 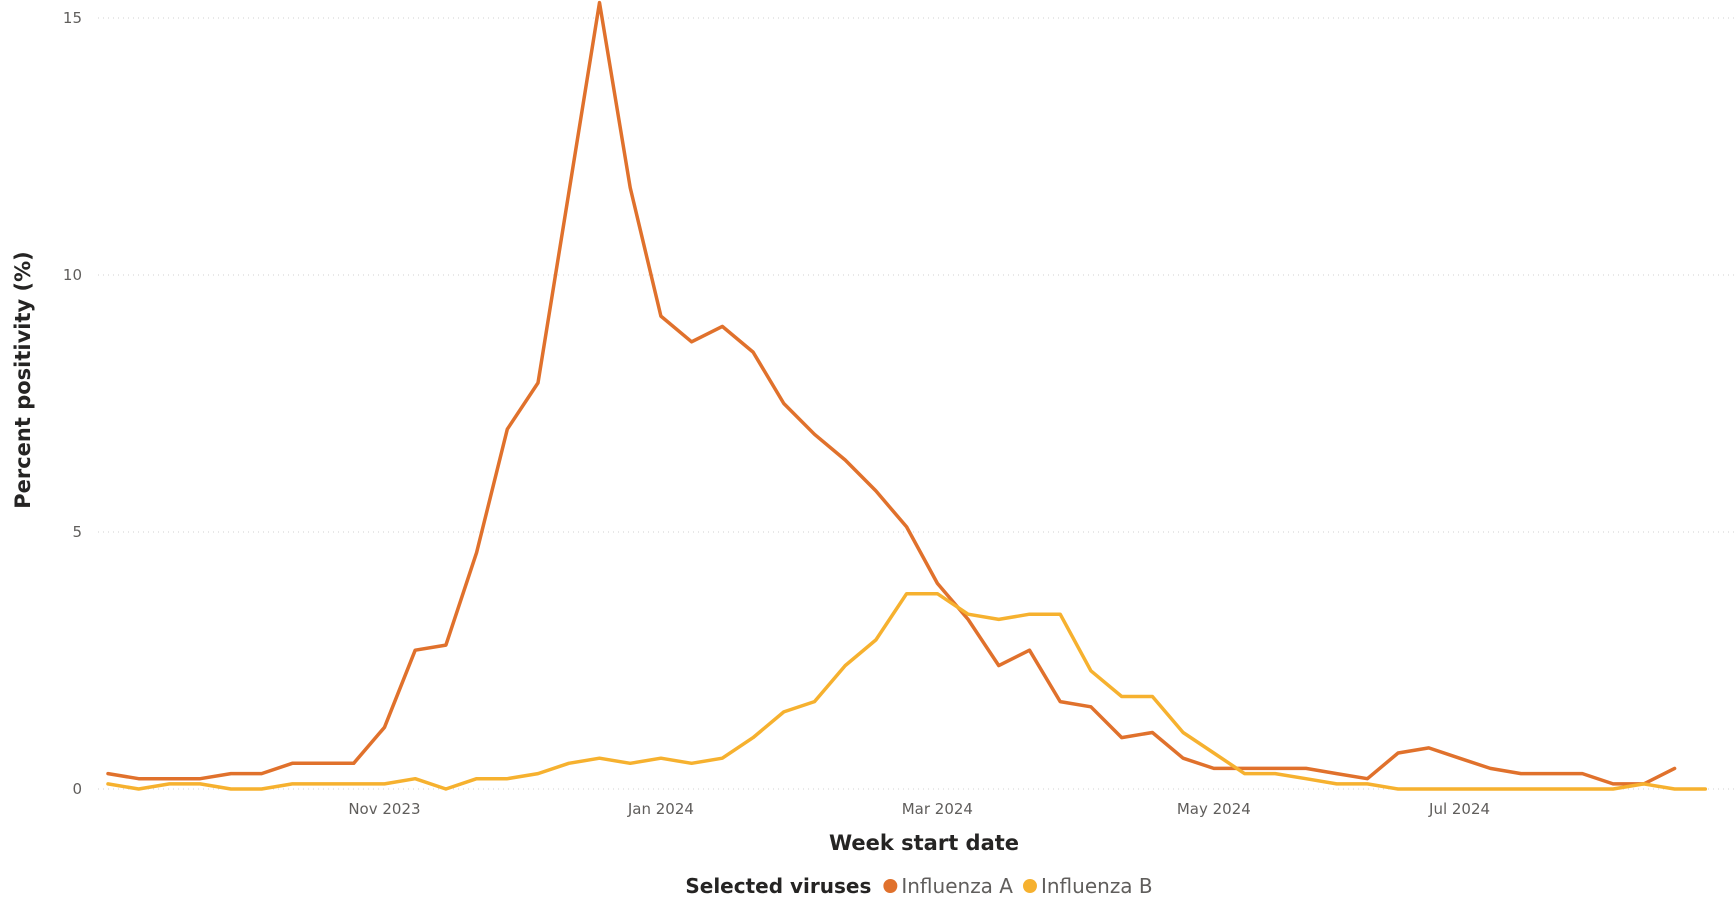 What do you see at coordinates (23, 380) in the screenshot?
I see `y-axis-title: Percent positivity (%)` at bounding box center [23, 380].